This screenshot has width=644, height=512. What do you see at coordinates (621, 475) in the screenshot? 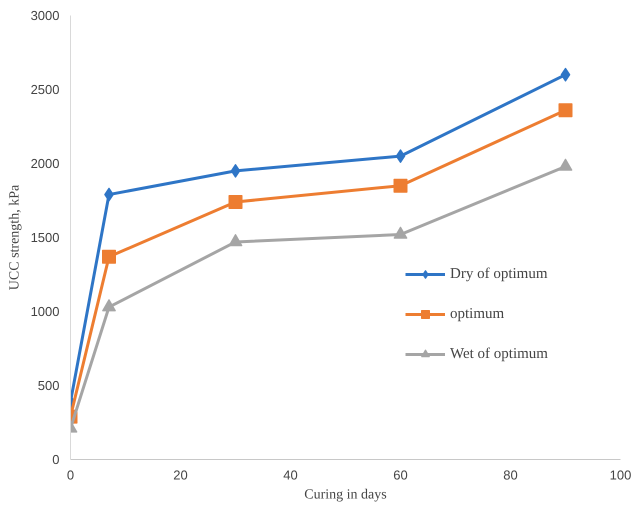
I see `x-tick-label: 100` at bounding box center [621, 475].